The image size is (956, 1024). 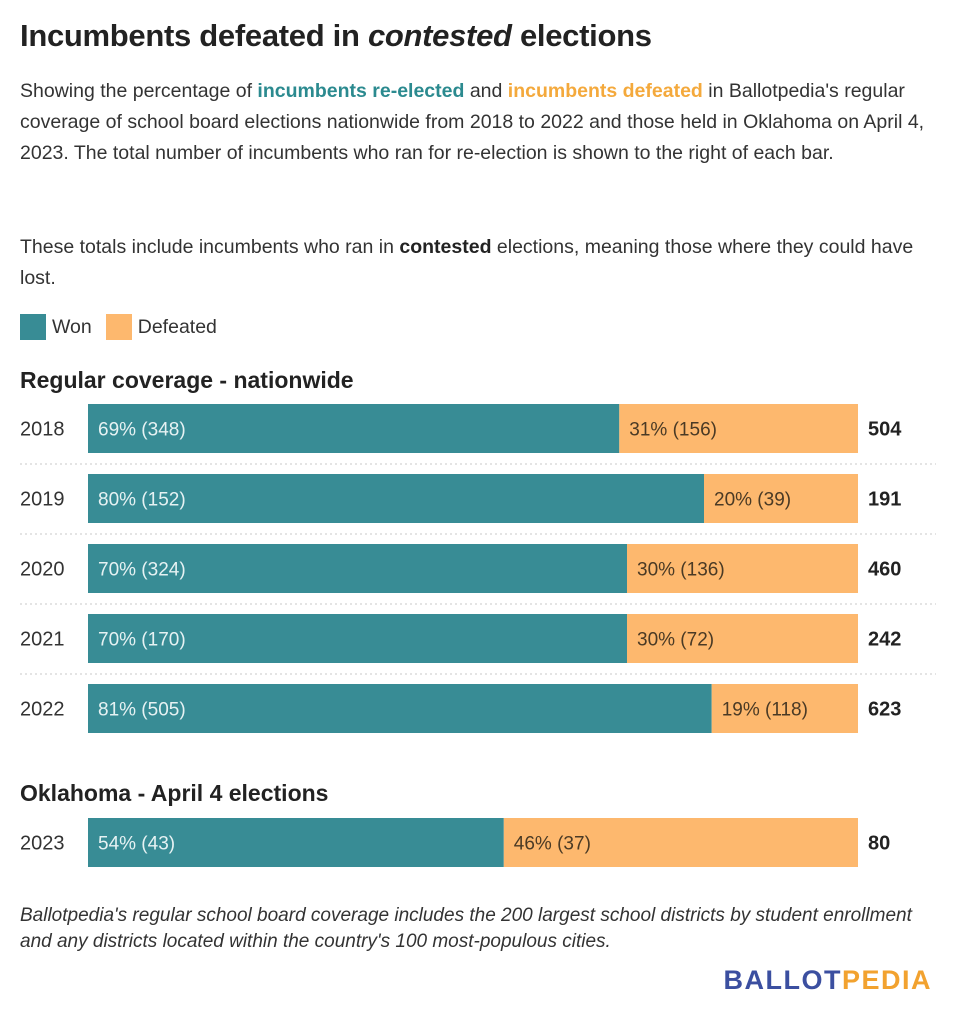 What do you see at coordinates (136, 844) in the screenshot?
I see `data-label-won-2023: 54% (43)` at bounding box center [136, 844].